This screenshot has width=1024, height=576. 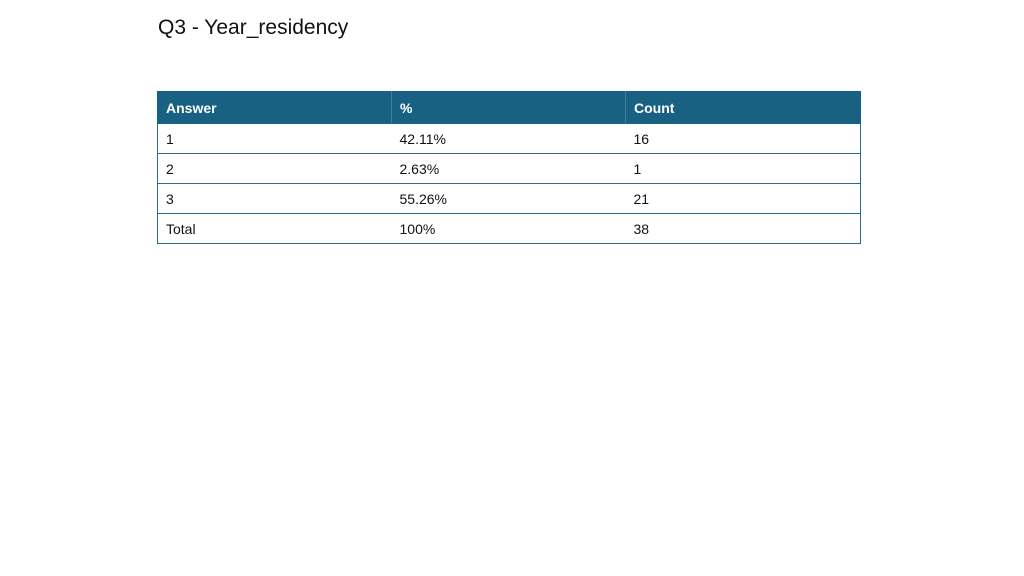 What do you see at coordinates (274, 198) in the screenshot?
I see `answer-cell: 3` at bounding box center [274, 198].